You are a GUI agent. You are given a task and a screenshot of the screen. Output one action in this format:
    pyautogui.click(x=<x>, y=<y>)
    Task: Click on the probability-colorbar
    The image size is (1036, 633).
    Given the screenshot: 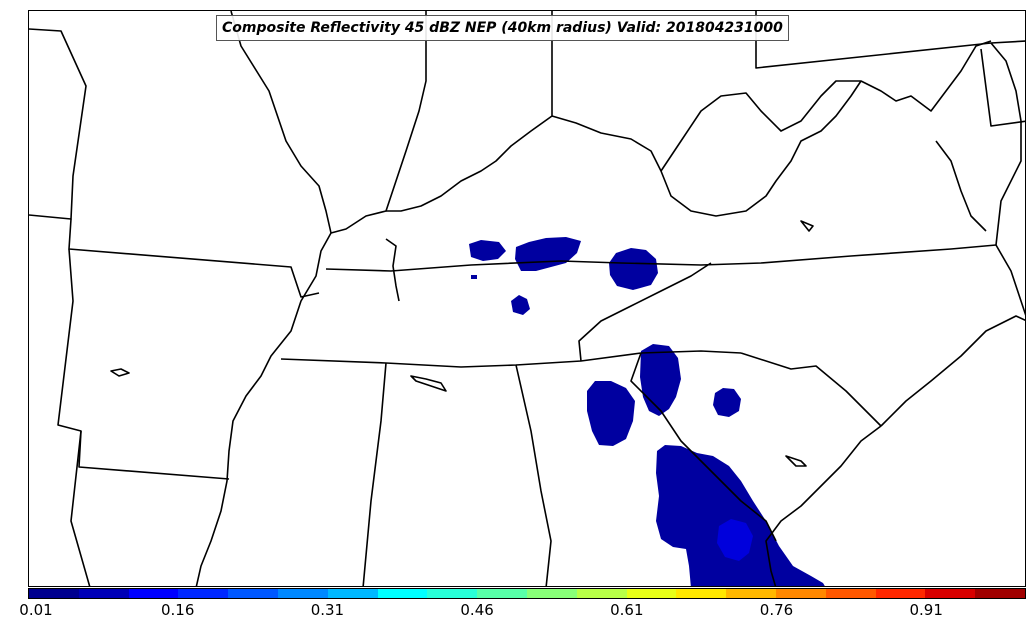 What is the action you would take?
    pyautogui.click(x=527, y=593)
    